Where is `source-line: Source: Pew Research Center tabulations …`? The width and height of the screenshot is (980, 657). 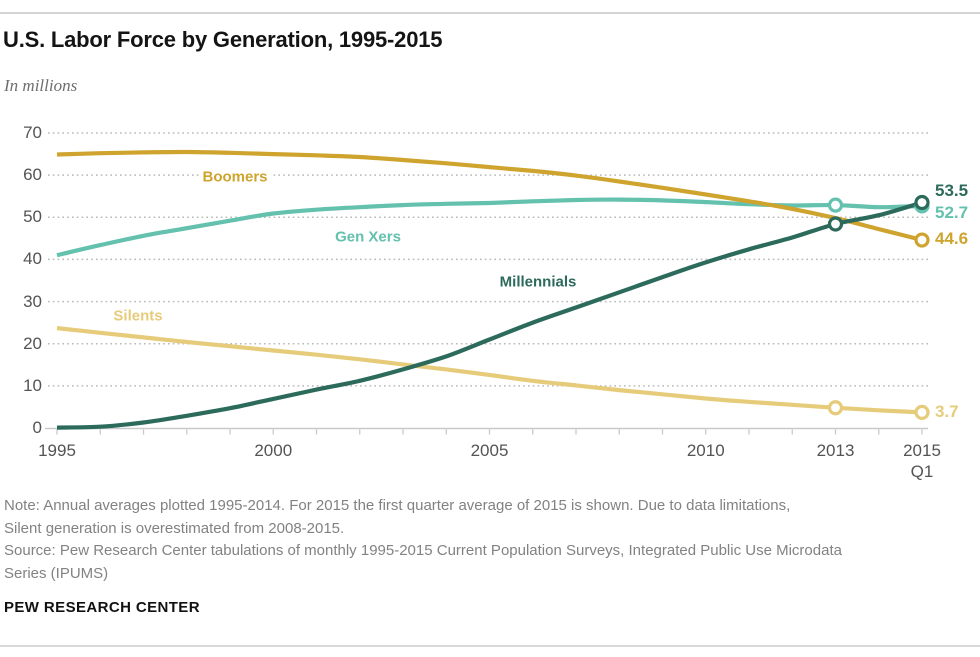
source-line: Source: Pew Research Center tabulations … is located at coordinates (423, 550).